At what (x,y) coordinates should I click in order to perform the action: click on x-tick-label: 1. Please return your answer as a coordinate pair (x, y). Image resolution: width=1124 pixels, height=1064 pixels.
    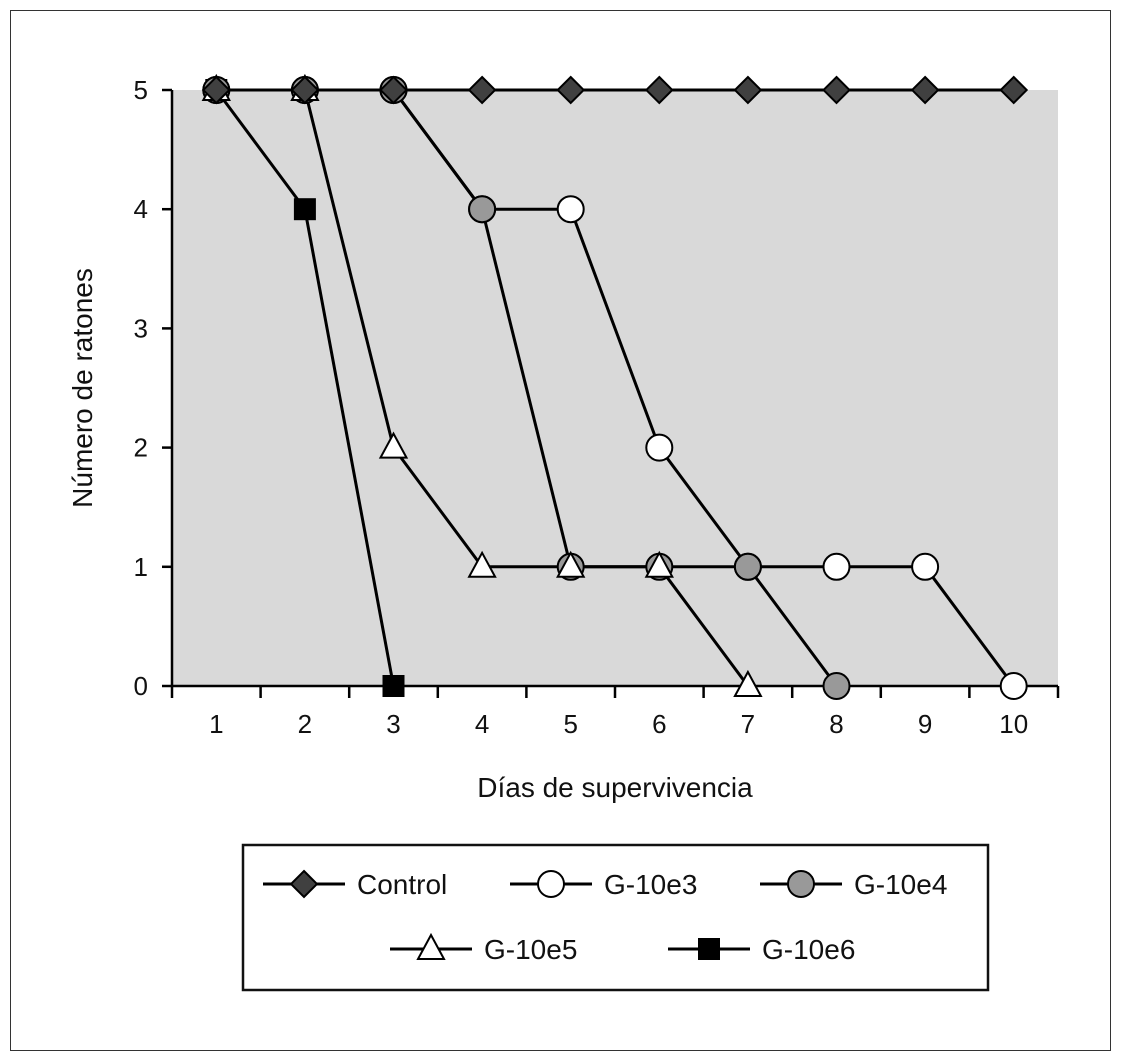
    Looking at the image, I should click on (216, 724).